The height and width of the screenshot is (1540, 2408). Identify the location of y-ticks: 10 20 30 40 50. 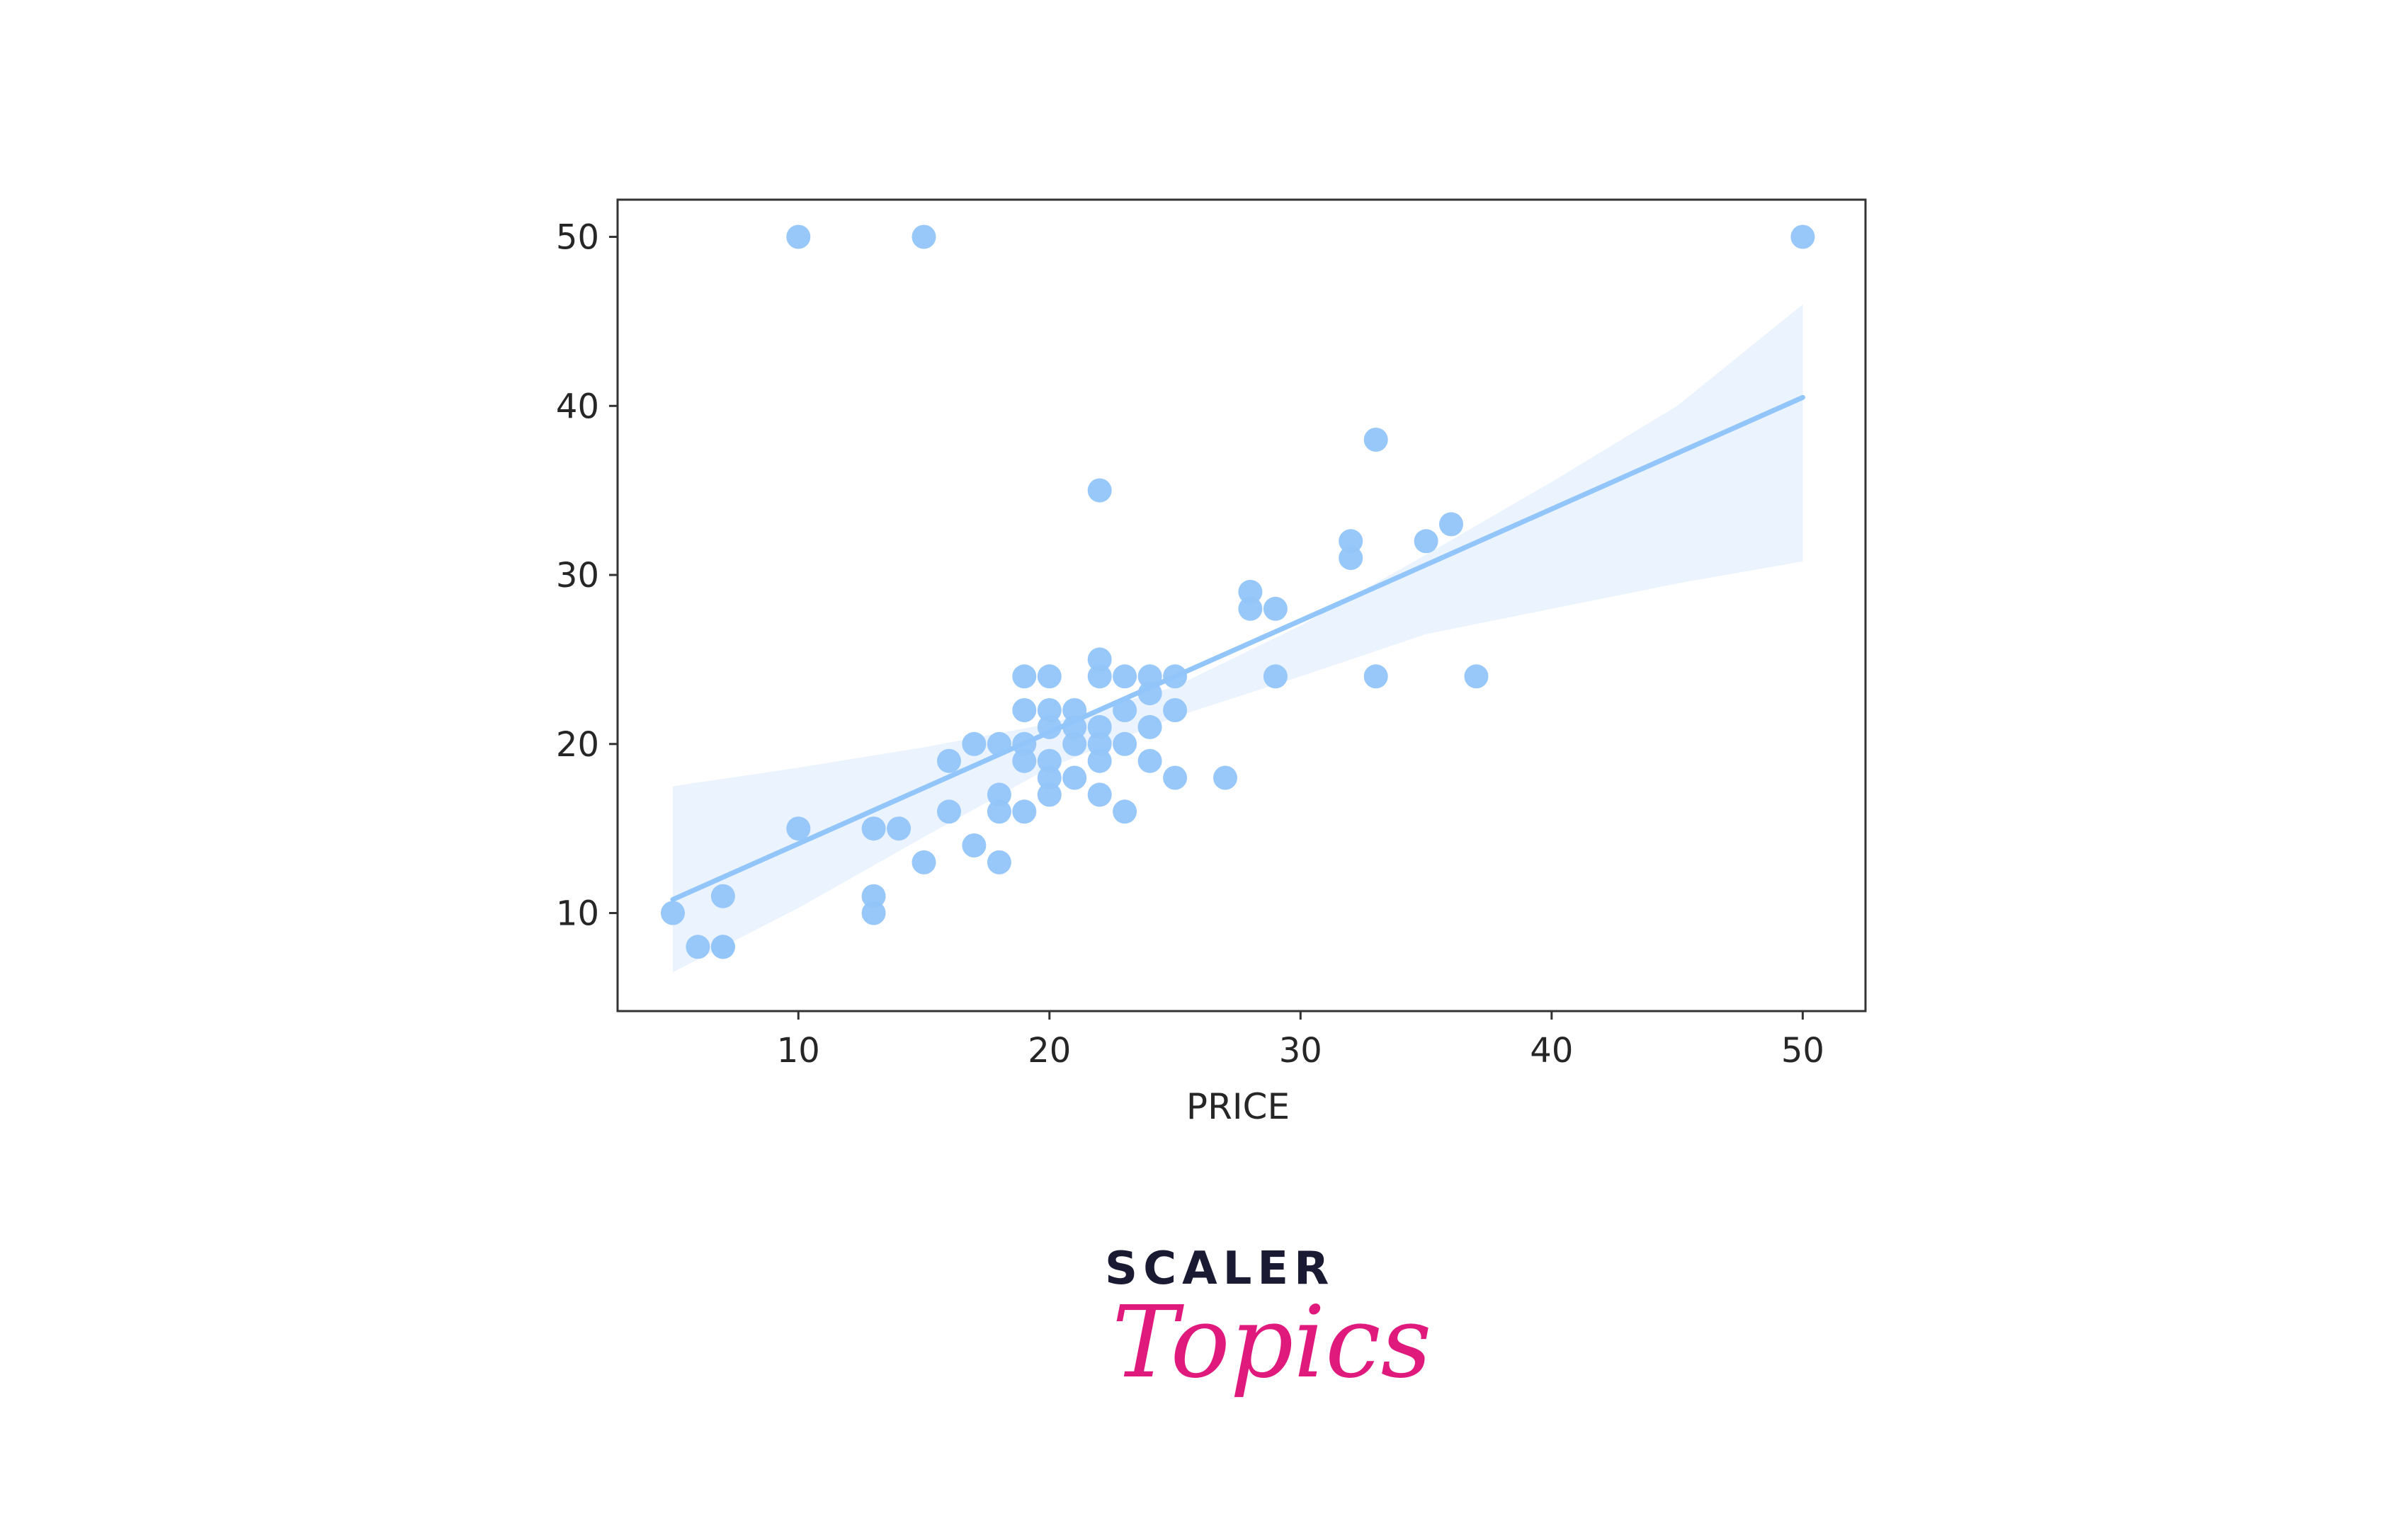
(587, 576).